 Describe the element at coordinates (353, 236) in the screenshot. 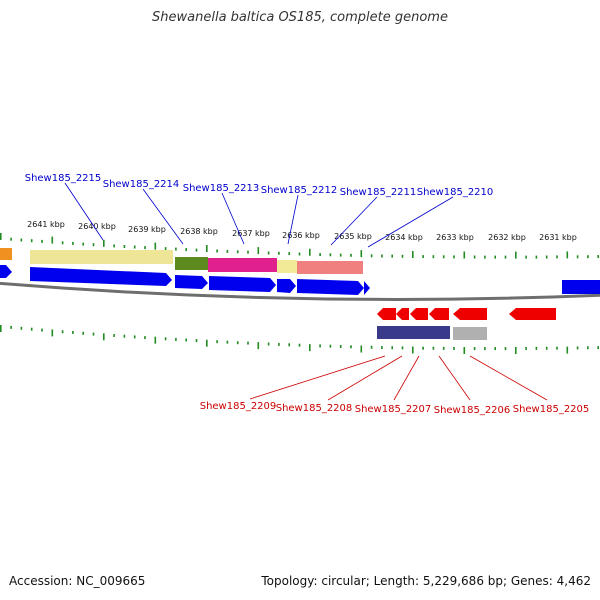

I see `scale-label: 2635 kbp` at that location.